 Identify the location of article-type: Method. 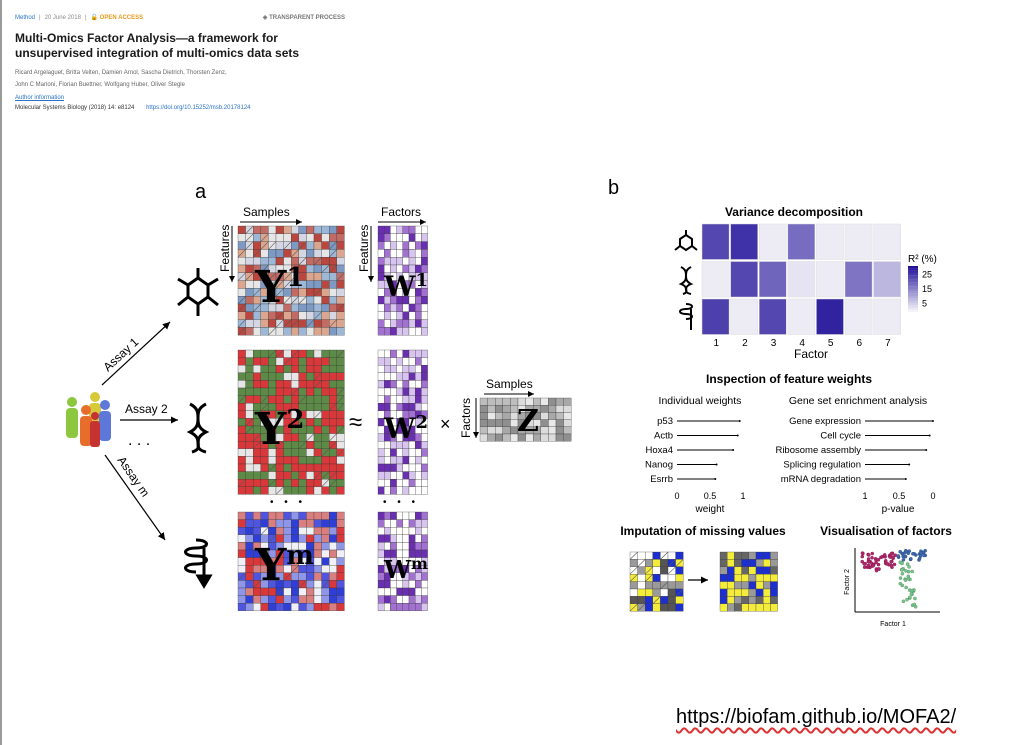
(25, 17).